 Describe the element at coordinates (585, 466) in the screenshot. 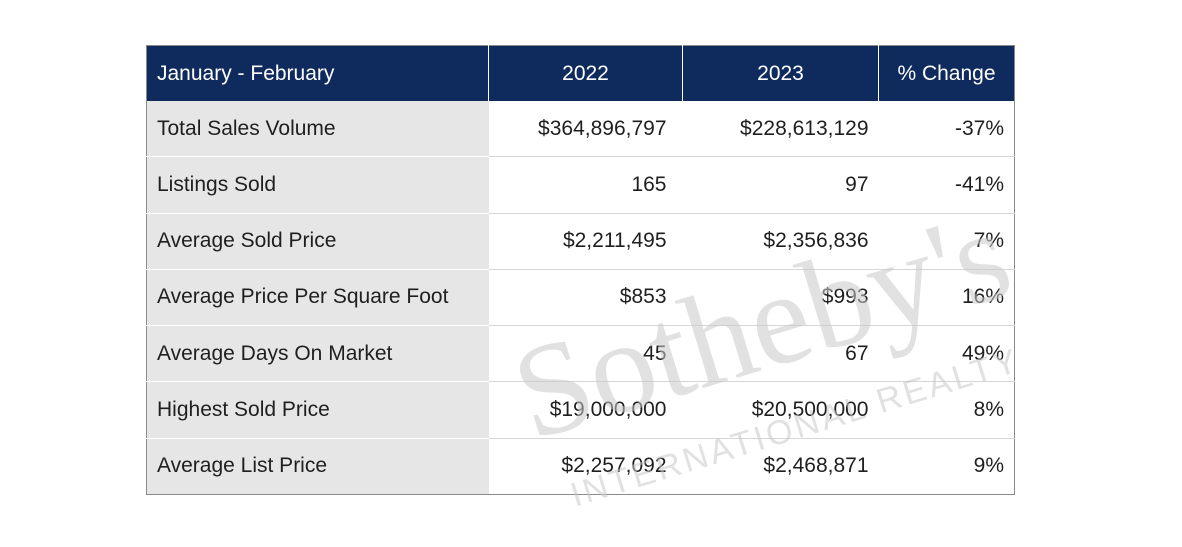

I see `value-2022: $2,257,092` at that location.